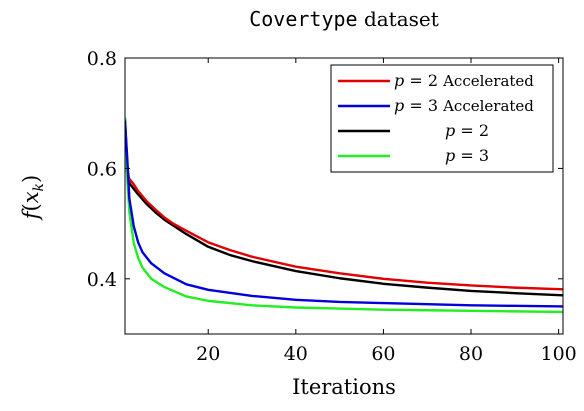 The image size is (584, 411). What do you see at coordinates (442, 118) in the screenshot?
I see `legend-box` at bounding box center [442, 118].